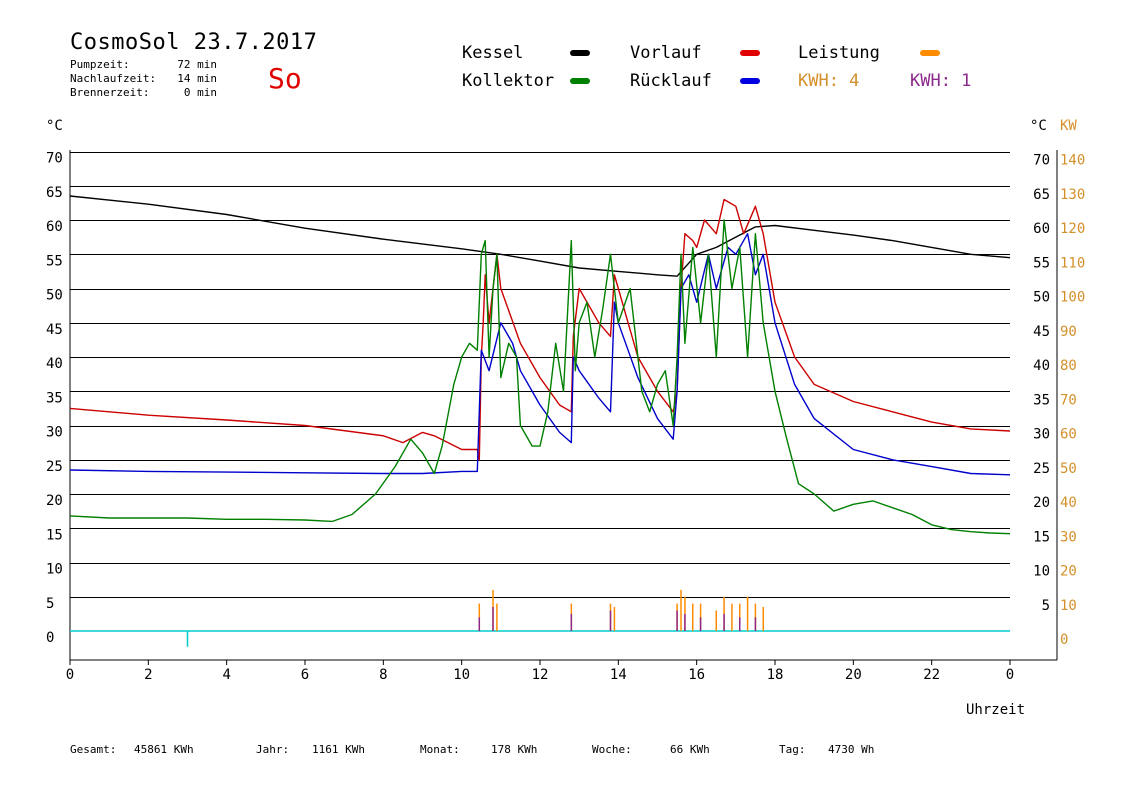 Image resolution: width=1148 pixels, height=812 pixels. Describe the element at coordinates (200, 92) in the screenshot. I see `stat-value-brennerzeit: 0 min` at that location.